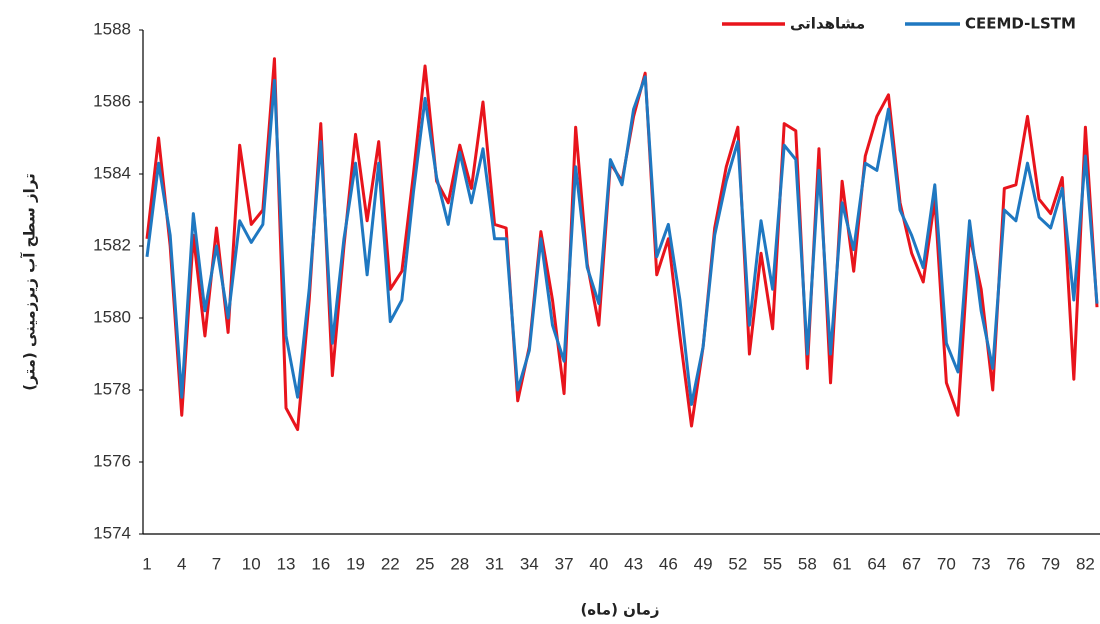 The image size is (1100, 624). I want to click on y-tick-label: 1584, so click(112, 172).